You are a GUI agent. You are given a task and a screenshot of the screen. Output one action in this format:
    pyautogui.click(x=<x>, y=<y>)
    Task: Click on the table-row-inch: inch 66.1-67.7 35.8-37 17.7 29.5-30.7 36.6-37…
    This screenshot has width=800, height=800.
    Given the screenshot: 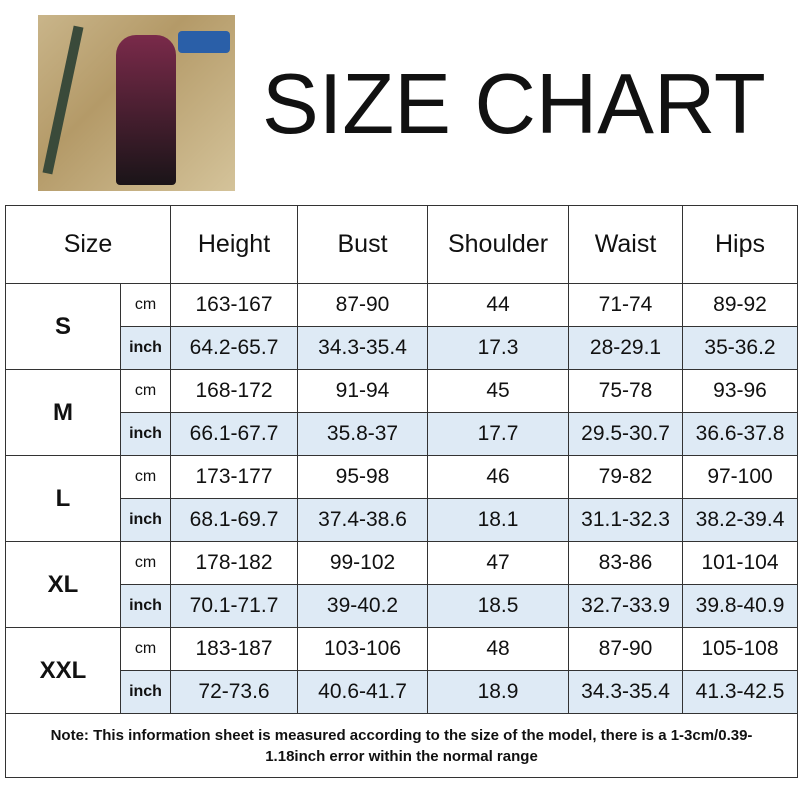 What is the action you would take?
    pyautogui.click(x=402, y=434)
    